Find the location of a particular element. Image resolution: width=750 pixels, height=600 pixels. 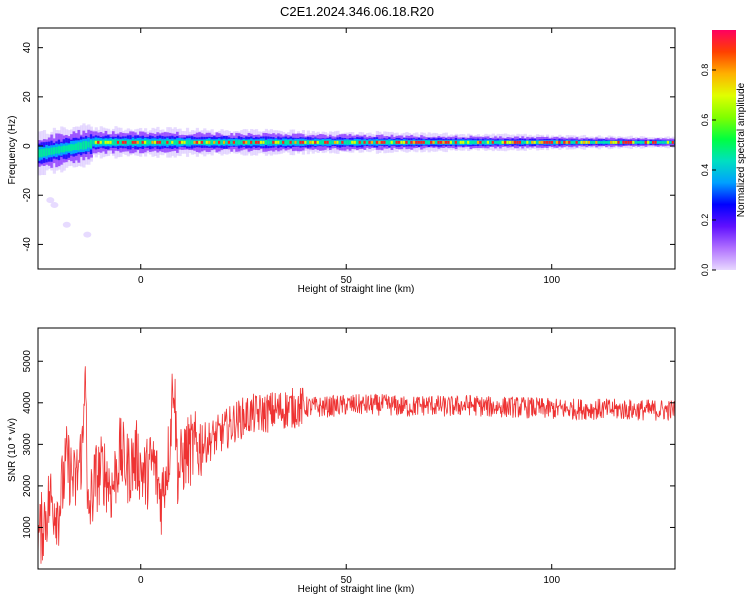

colorbar-gradient is located at coordinates (724, 150).